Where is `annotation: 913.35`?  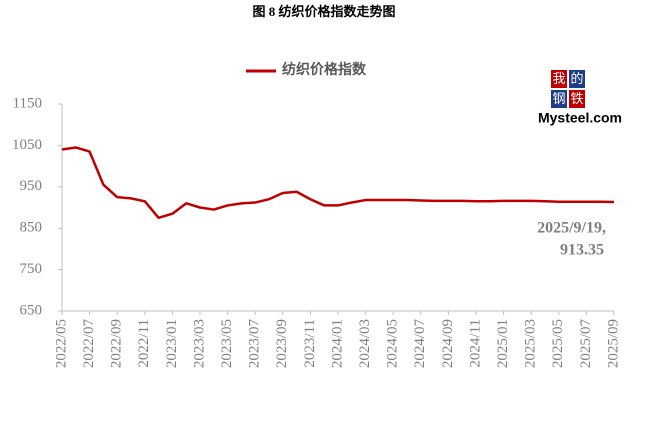
annotation: 913.35 is located at coordinates (582, 250).